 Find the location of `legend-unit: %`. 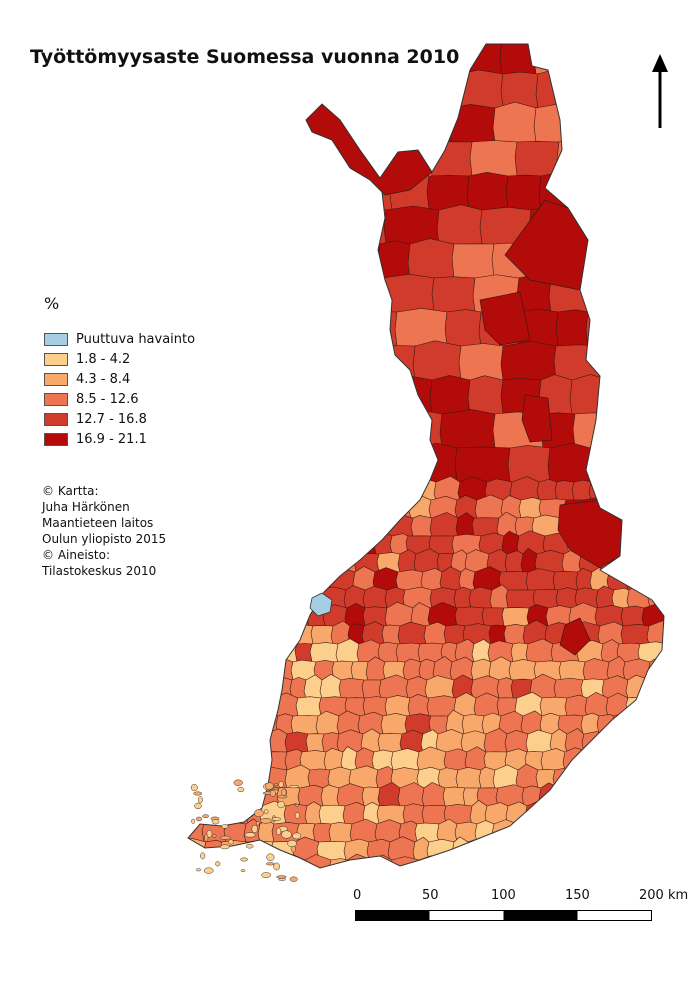

legend-unit: % is located at coordinates (52, 303).